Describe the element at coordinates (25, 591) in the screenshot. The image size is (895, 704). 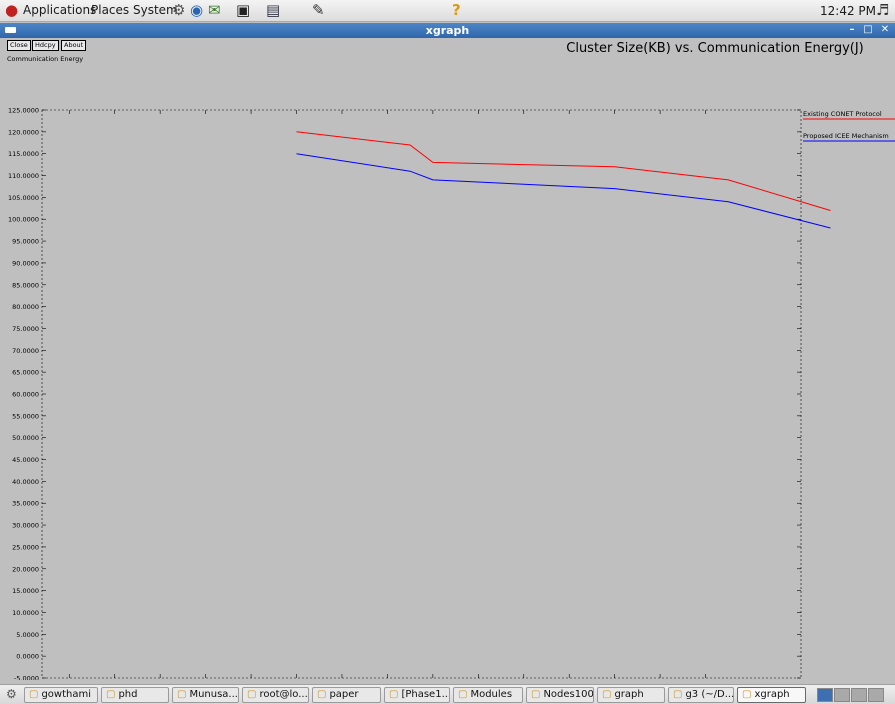
I see `y-tick-label: 15.0000` at that location.